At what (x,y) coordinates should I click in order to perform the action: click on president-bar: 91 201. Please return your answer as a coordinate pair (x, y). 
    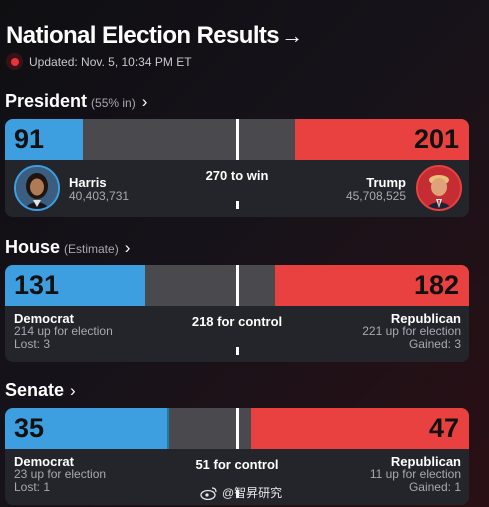
    Looking at the image, I should click on (237, 139).